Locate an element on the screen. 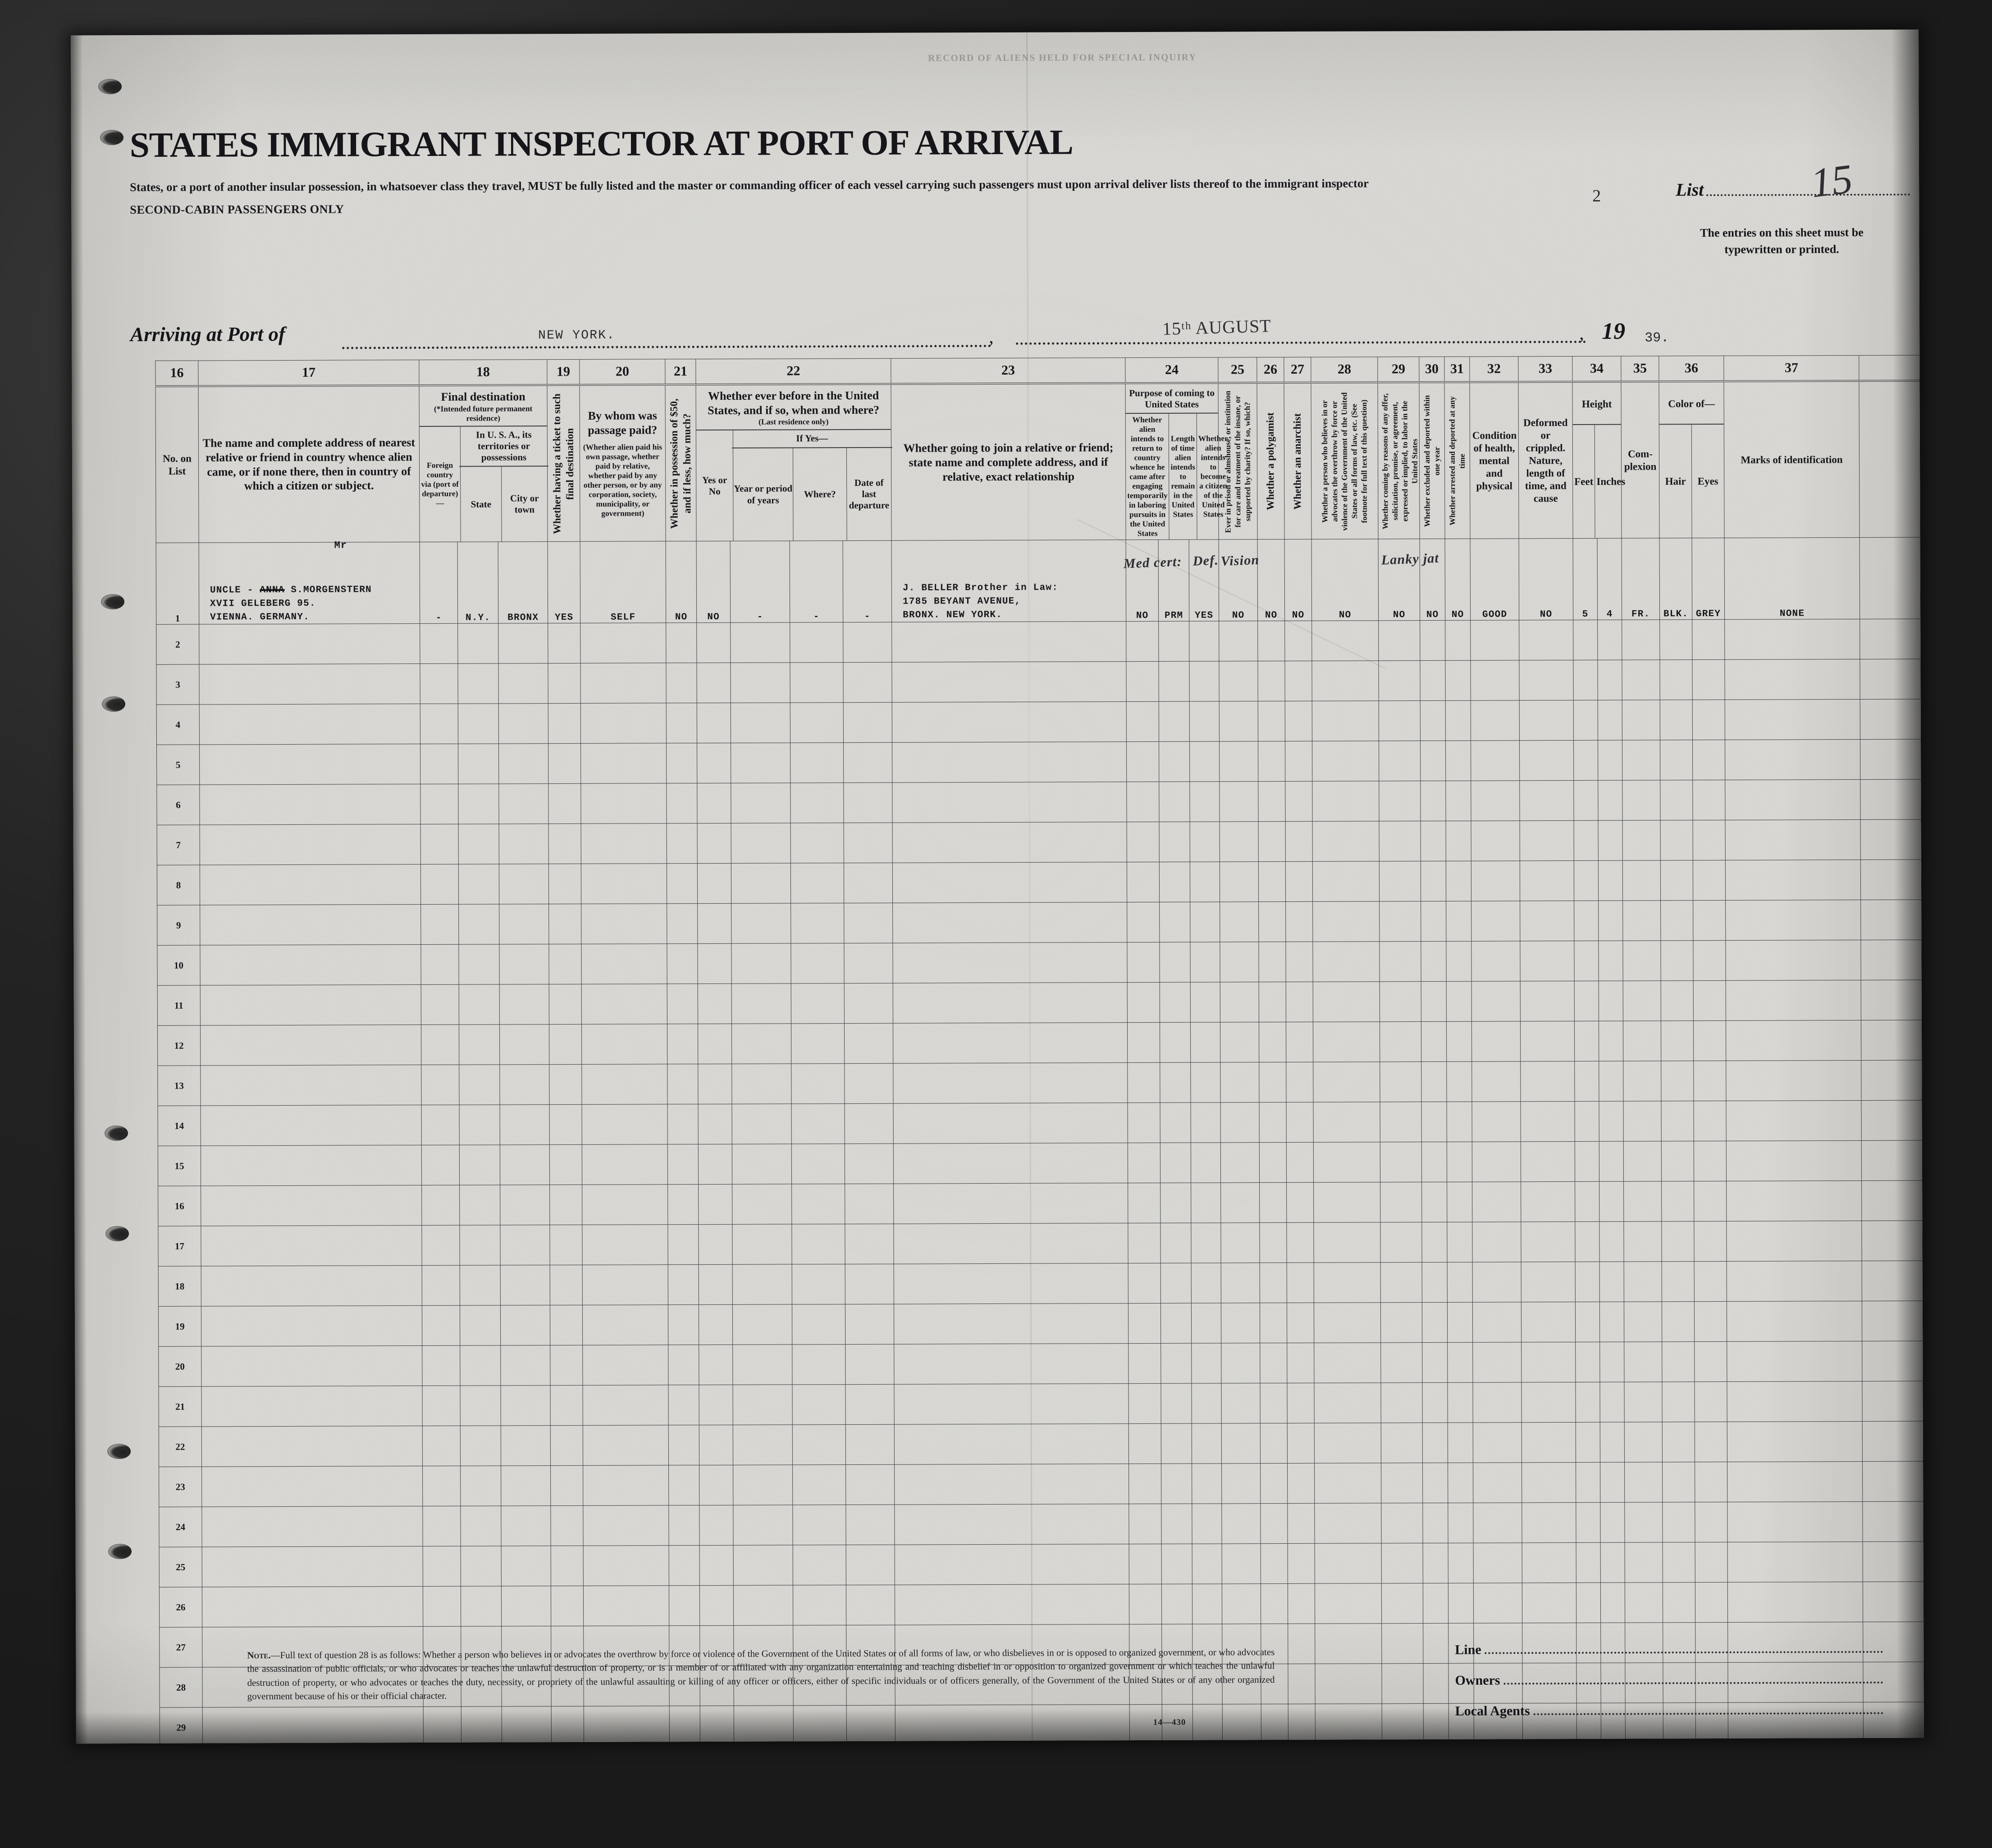 Image resolution: width=1992 pixels, height=1848 pixels. table-row: 2 is located at coordinates (1040, 642).